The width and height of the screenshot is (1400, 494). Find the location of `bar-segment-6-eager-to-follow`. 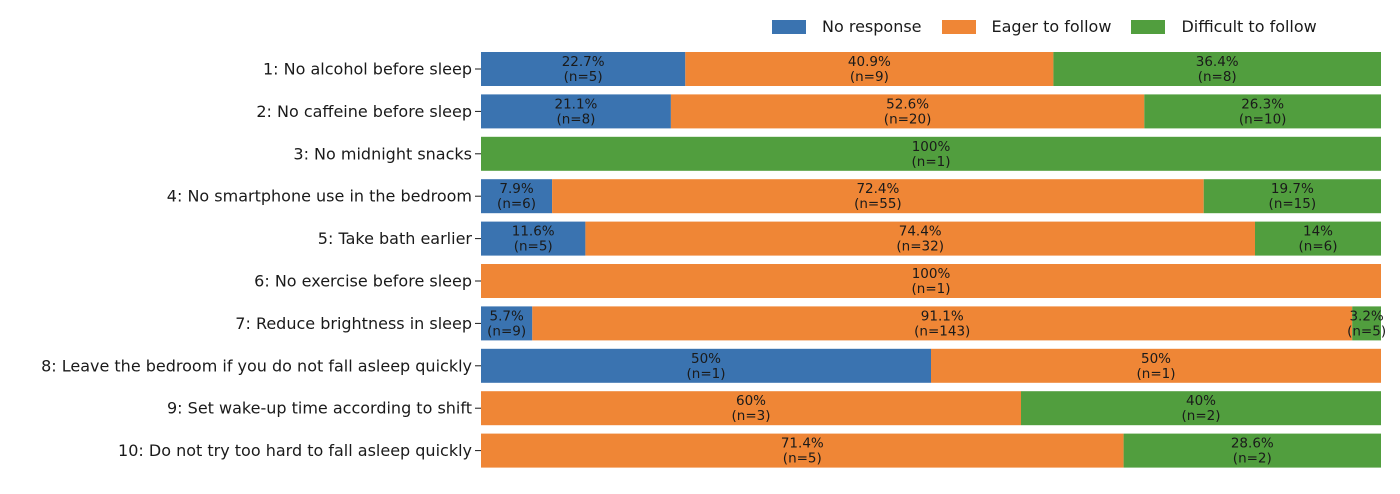

bar-segment-6-eager-to-follow is located at coordinates (931, 281).